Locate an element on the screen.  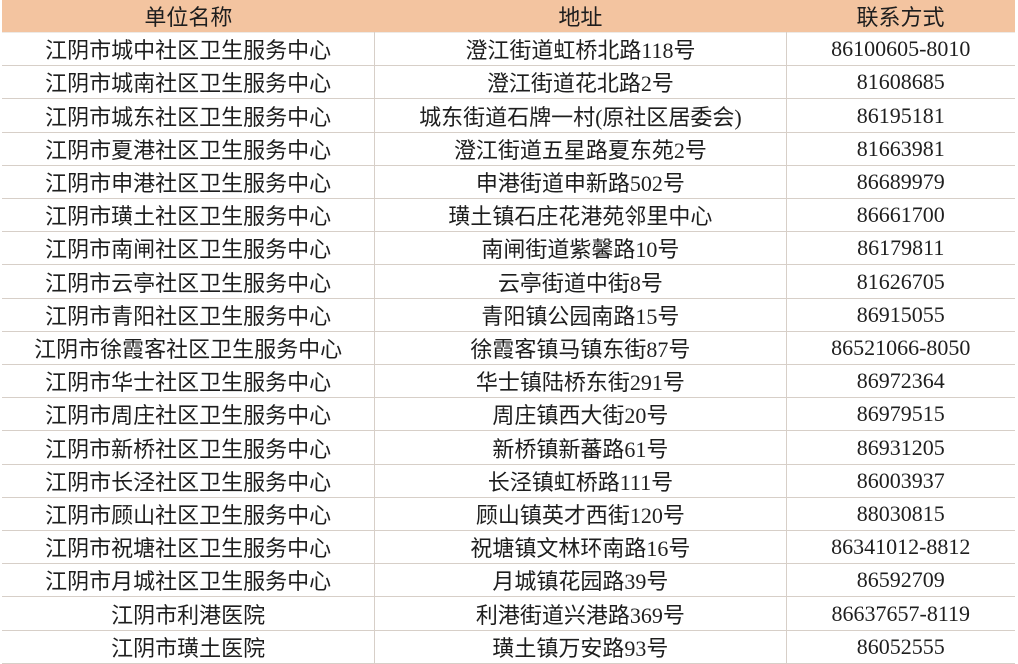
contact-cell: 86521066-8050 is located at coordinates (900, 348).